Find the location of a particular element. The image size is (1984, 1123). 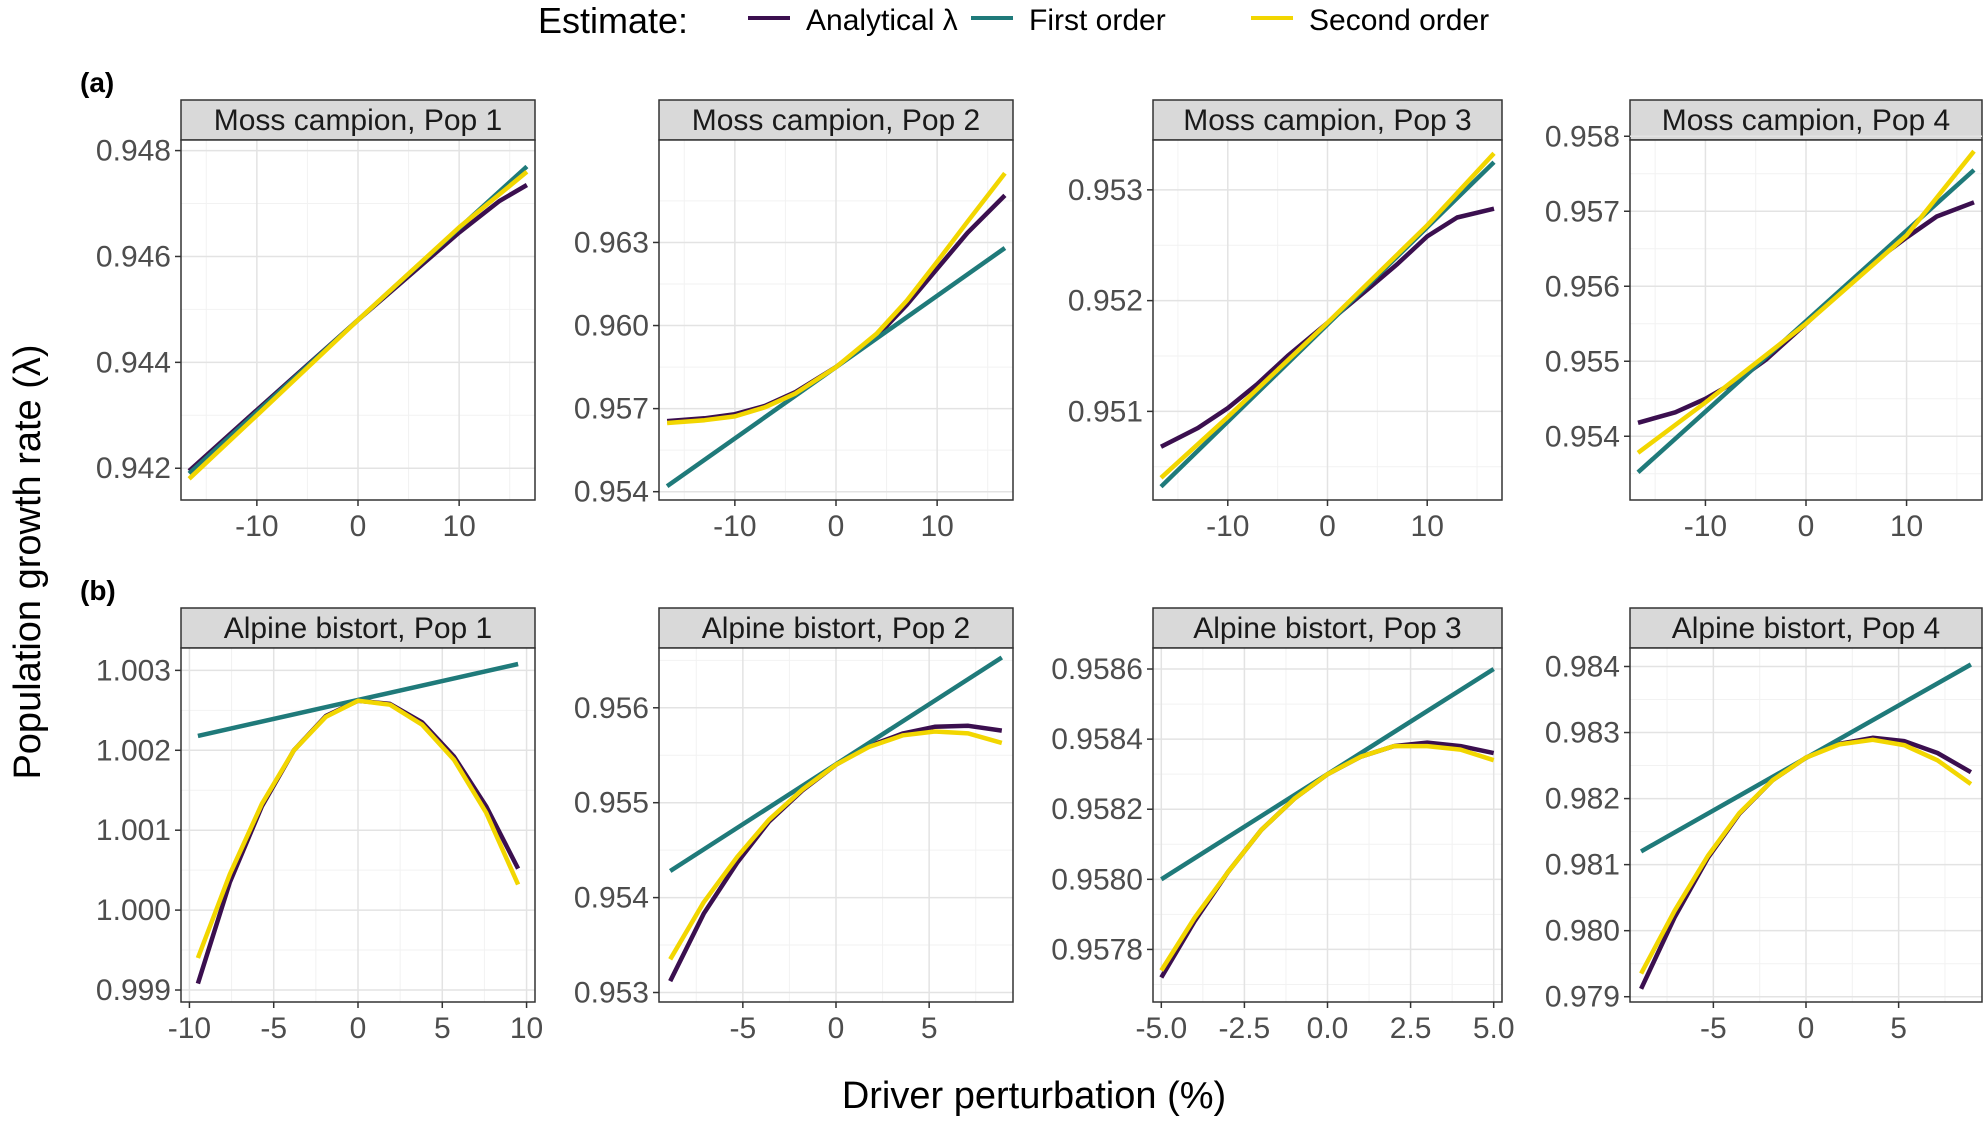

strip-label: Moss campion, Pop 1 is located at coordinates (358, 120).